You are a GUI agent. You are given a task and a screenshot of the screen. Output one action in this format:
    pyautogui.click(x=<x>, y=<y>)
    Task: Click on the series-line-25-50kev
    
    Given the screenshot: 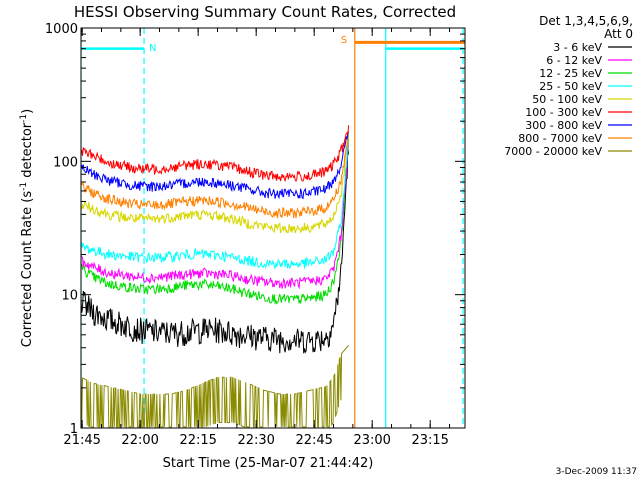 What is the action you would take?
    pyautogui.click(x=215, y=201)
    